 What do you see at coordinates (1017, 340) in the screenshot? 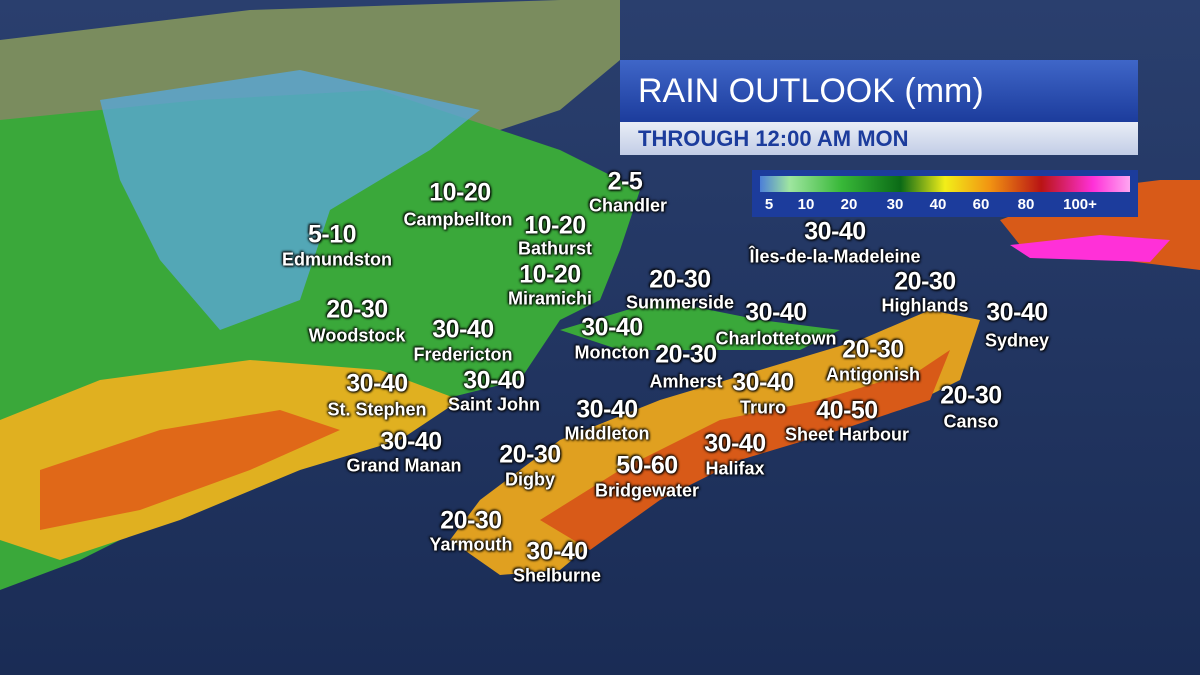
I see `place-name: Sydney` at bounding box center [1017, 340].